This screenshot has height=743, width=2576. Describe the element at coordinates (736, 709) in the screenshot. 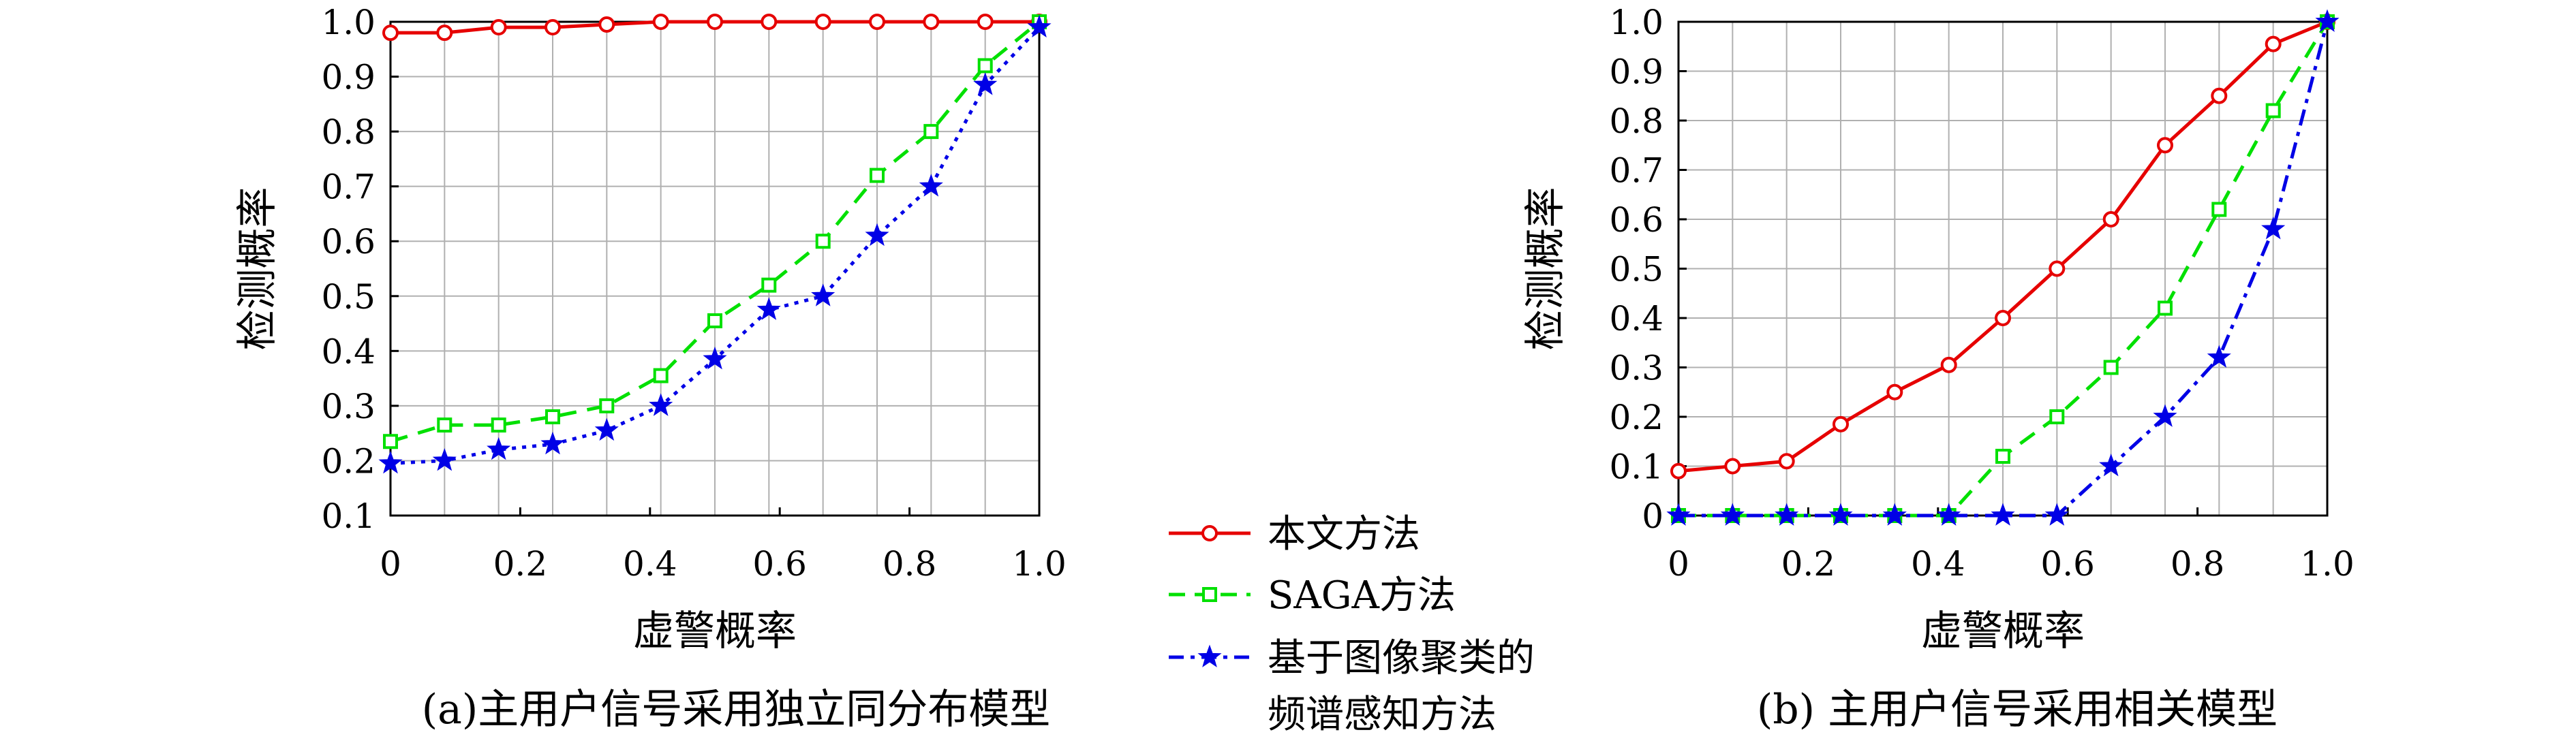

I see `panel-caption: (a)主用户信号采用独立同分布模型` at that location.